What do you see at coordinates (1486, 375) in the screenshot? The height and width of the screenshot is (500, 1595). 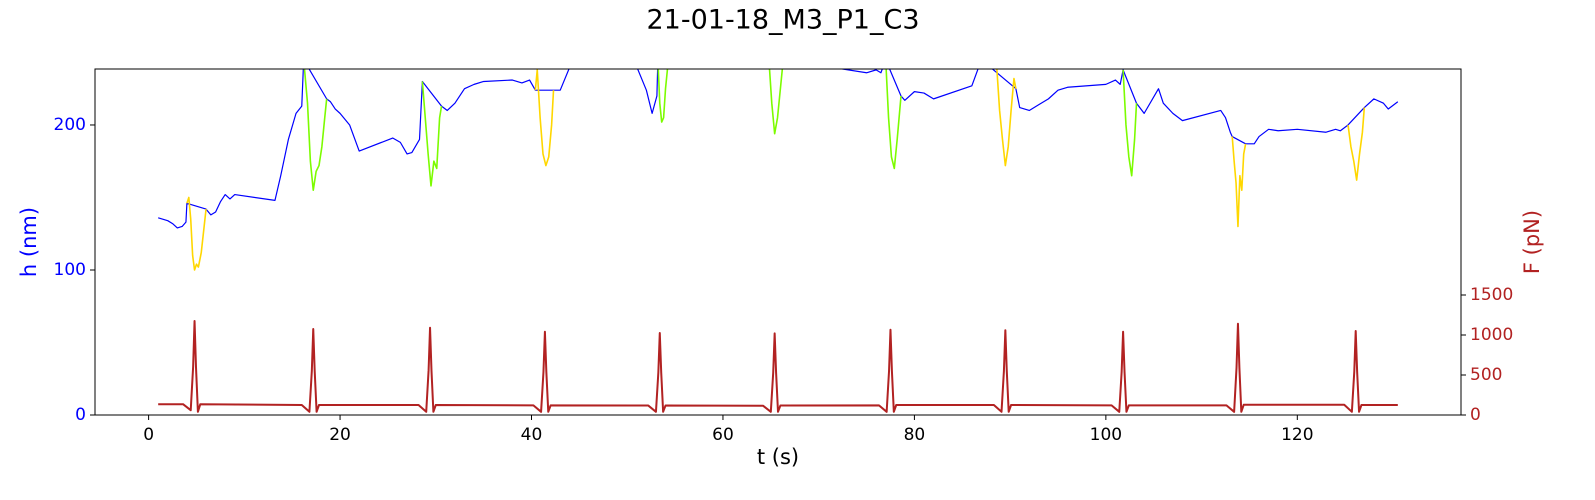 I see `y2-tick-label: 500` at bounding box center [1486, 375].